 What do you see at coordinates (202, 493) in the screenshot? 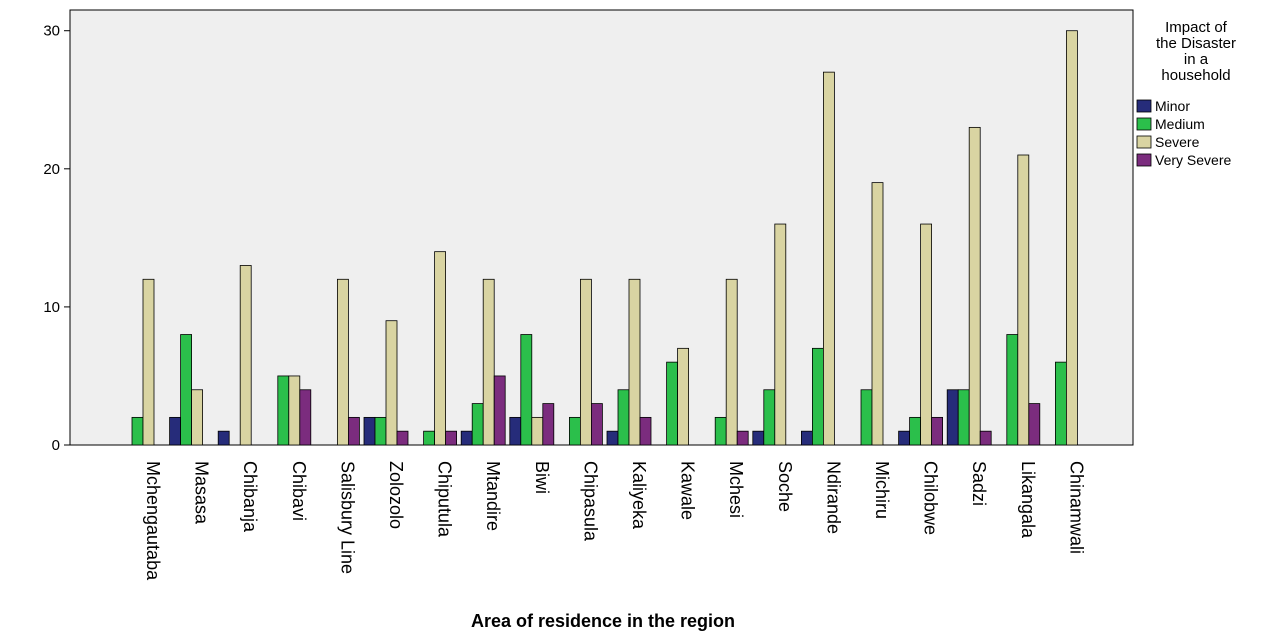
I see `x-tick-label: Masasa` at bounding box center [202, 493].